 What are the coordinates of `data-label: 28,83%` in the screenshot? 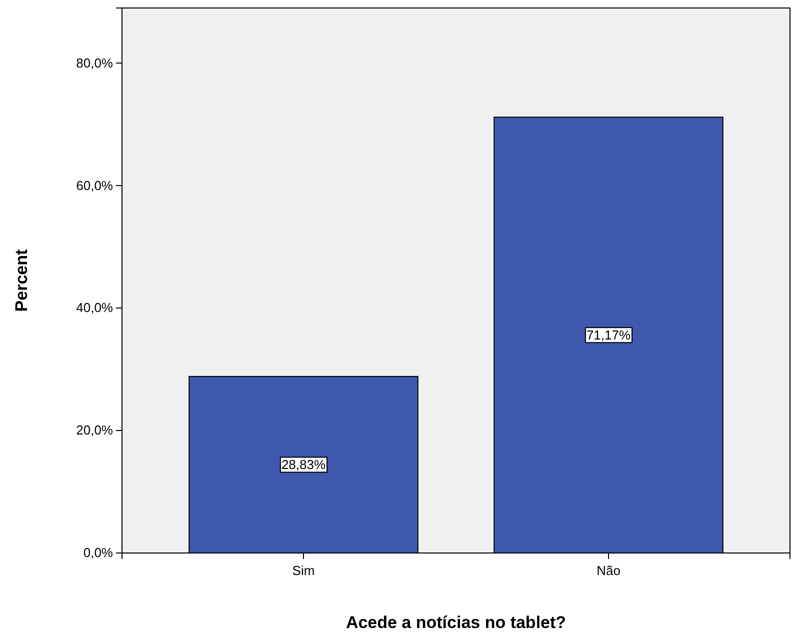 It's located at (303, 464).